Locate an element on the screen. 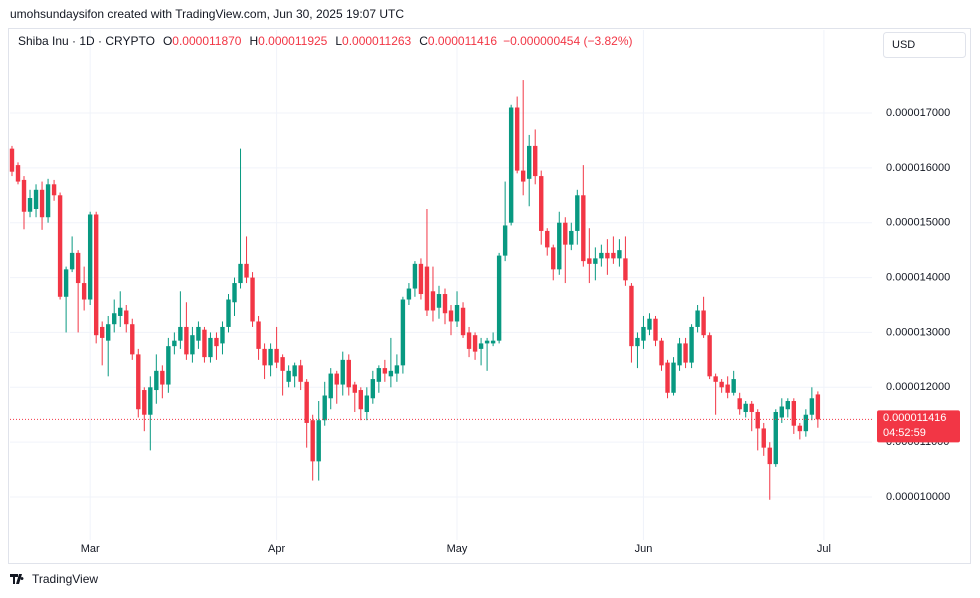 Image resolution: width=980 pixels, height=598 pixels. y-tick-label: 0.000012000 is located at coordinates (918, 387).